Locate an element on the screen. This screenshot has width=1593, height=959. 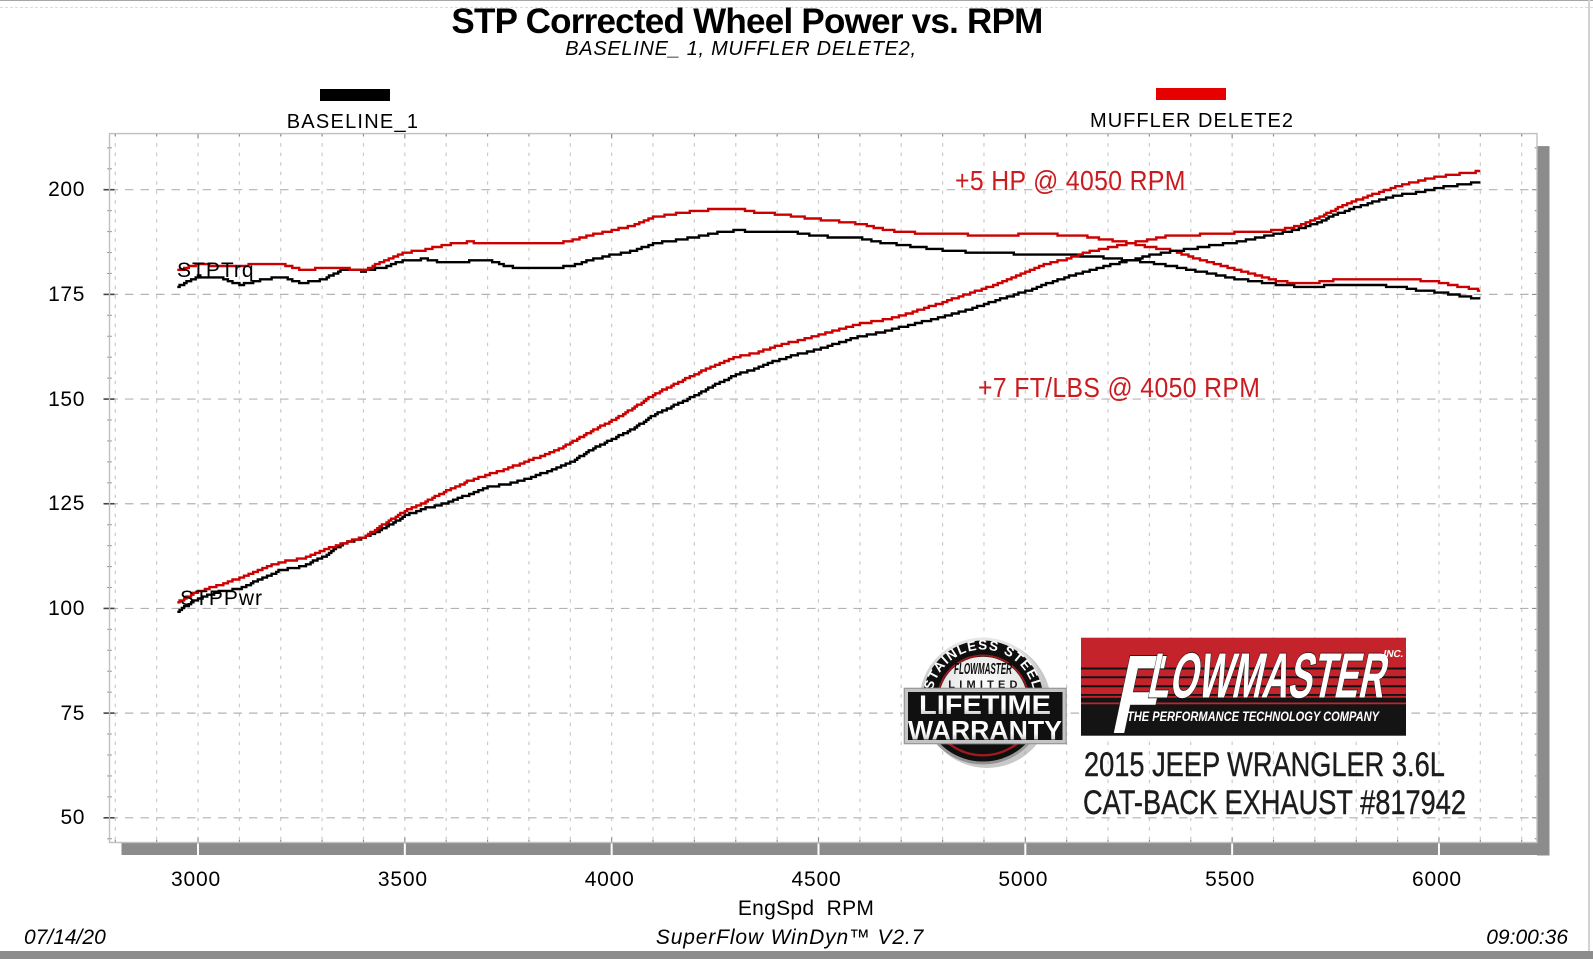
logo-inc: INC. is located at coordinates (1393, 654).